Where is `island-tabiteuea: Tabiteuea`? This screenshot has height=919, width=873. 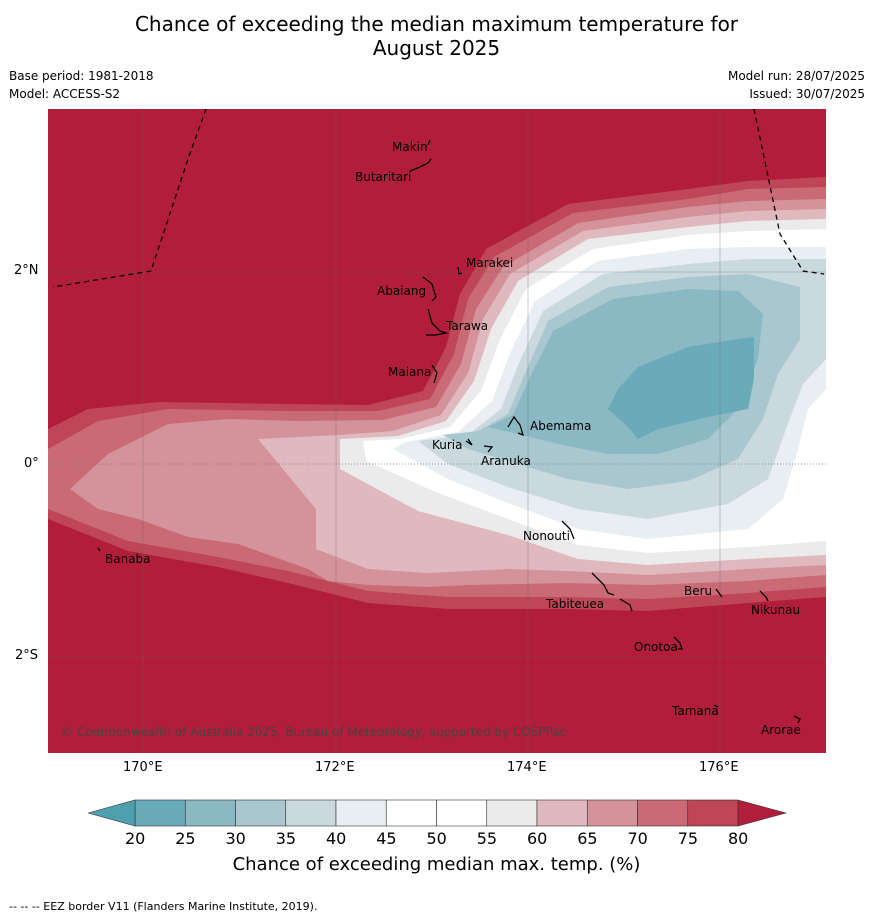
island-tabiteuea: Tabiteuea is located at coordinates (574, 604).